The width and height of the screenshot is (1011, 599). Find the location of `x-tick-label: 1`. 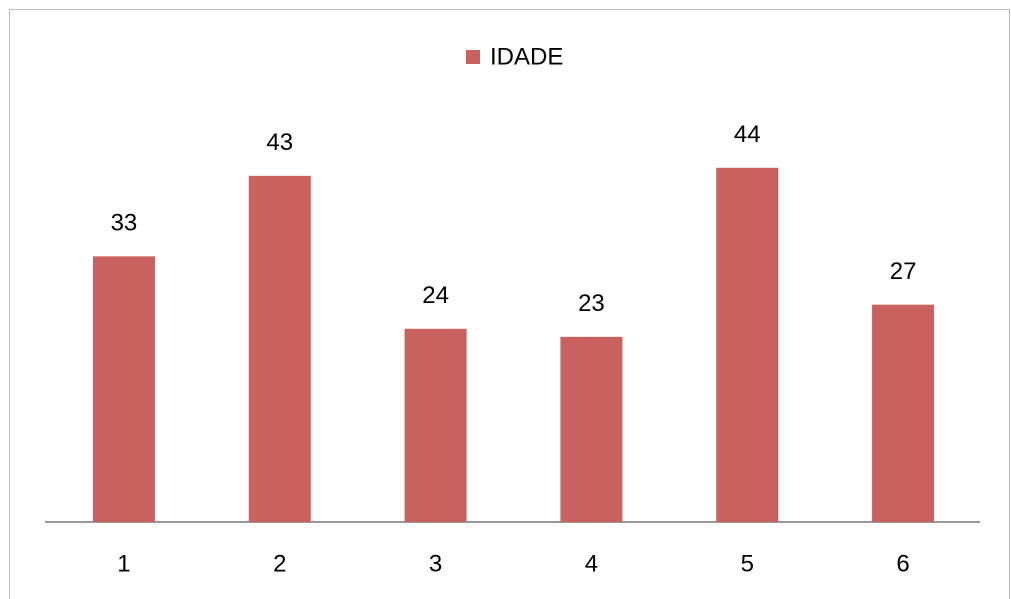

x-tick-label: 1 is located at coordinates (123, 563).